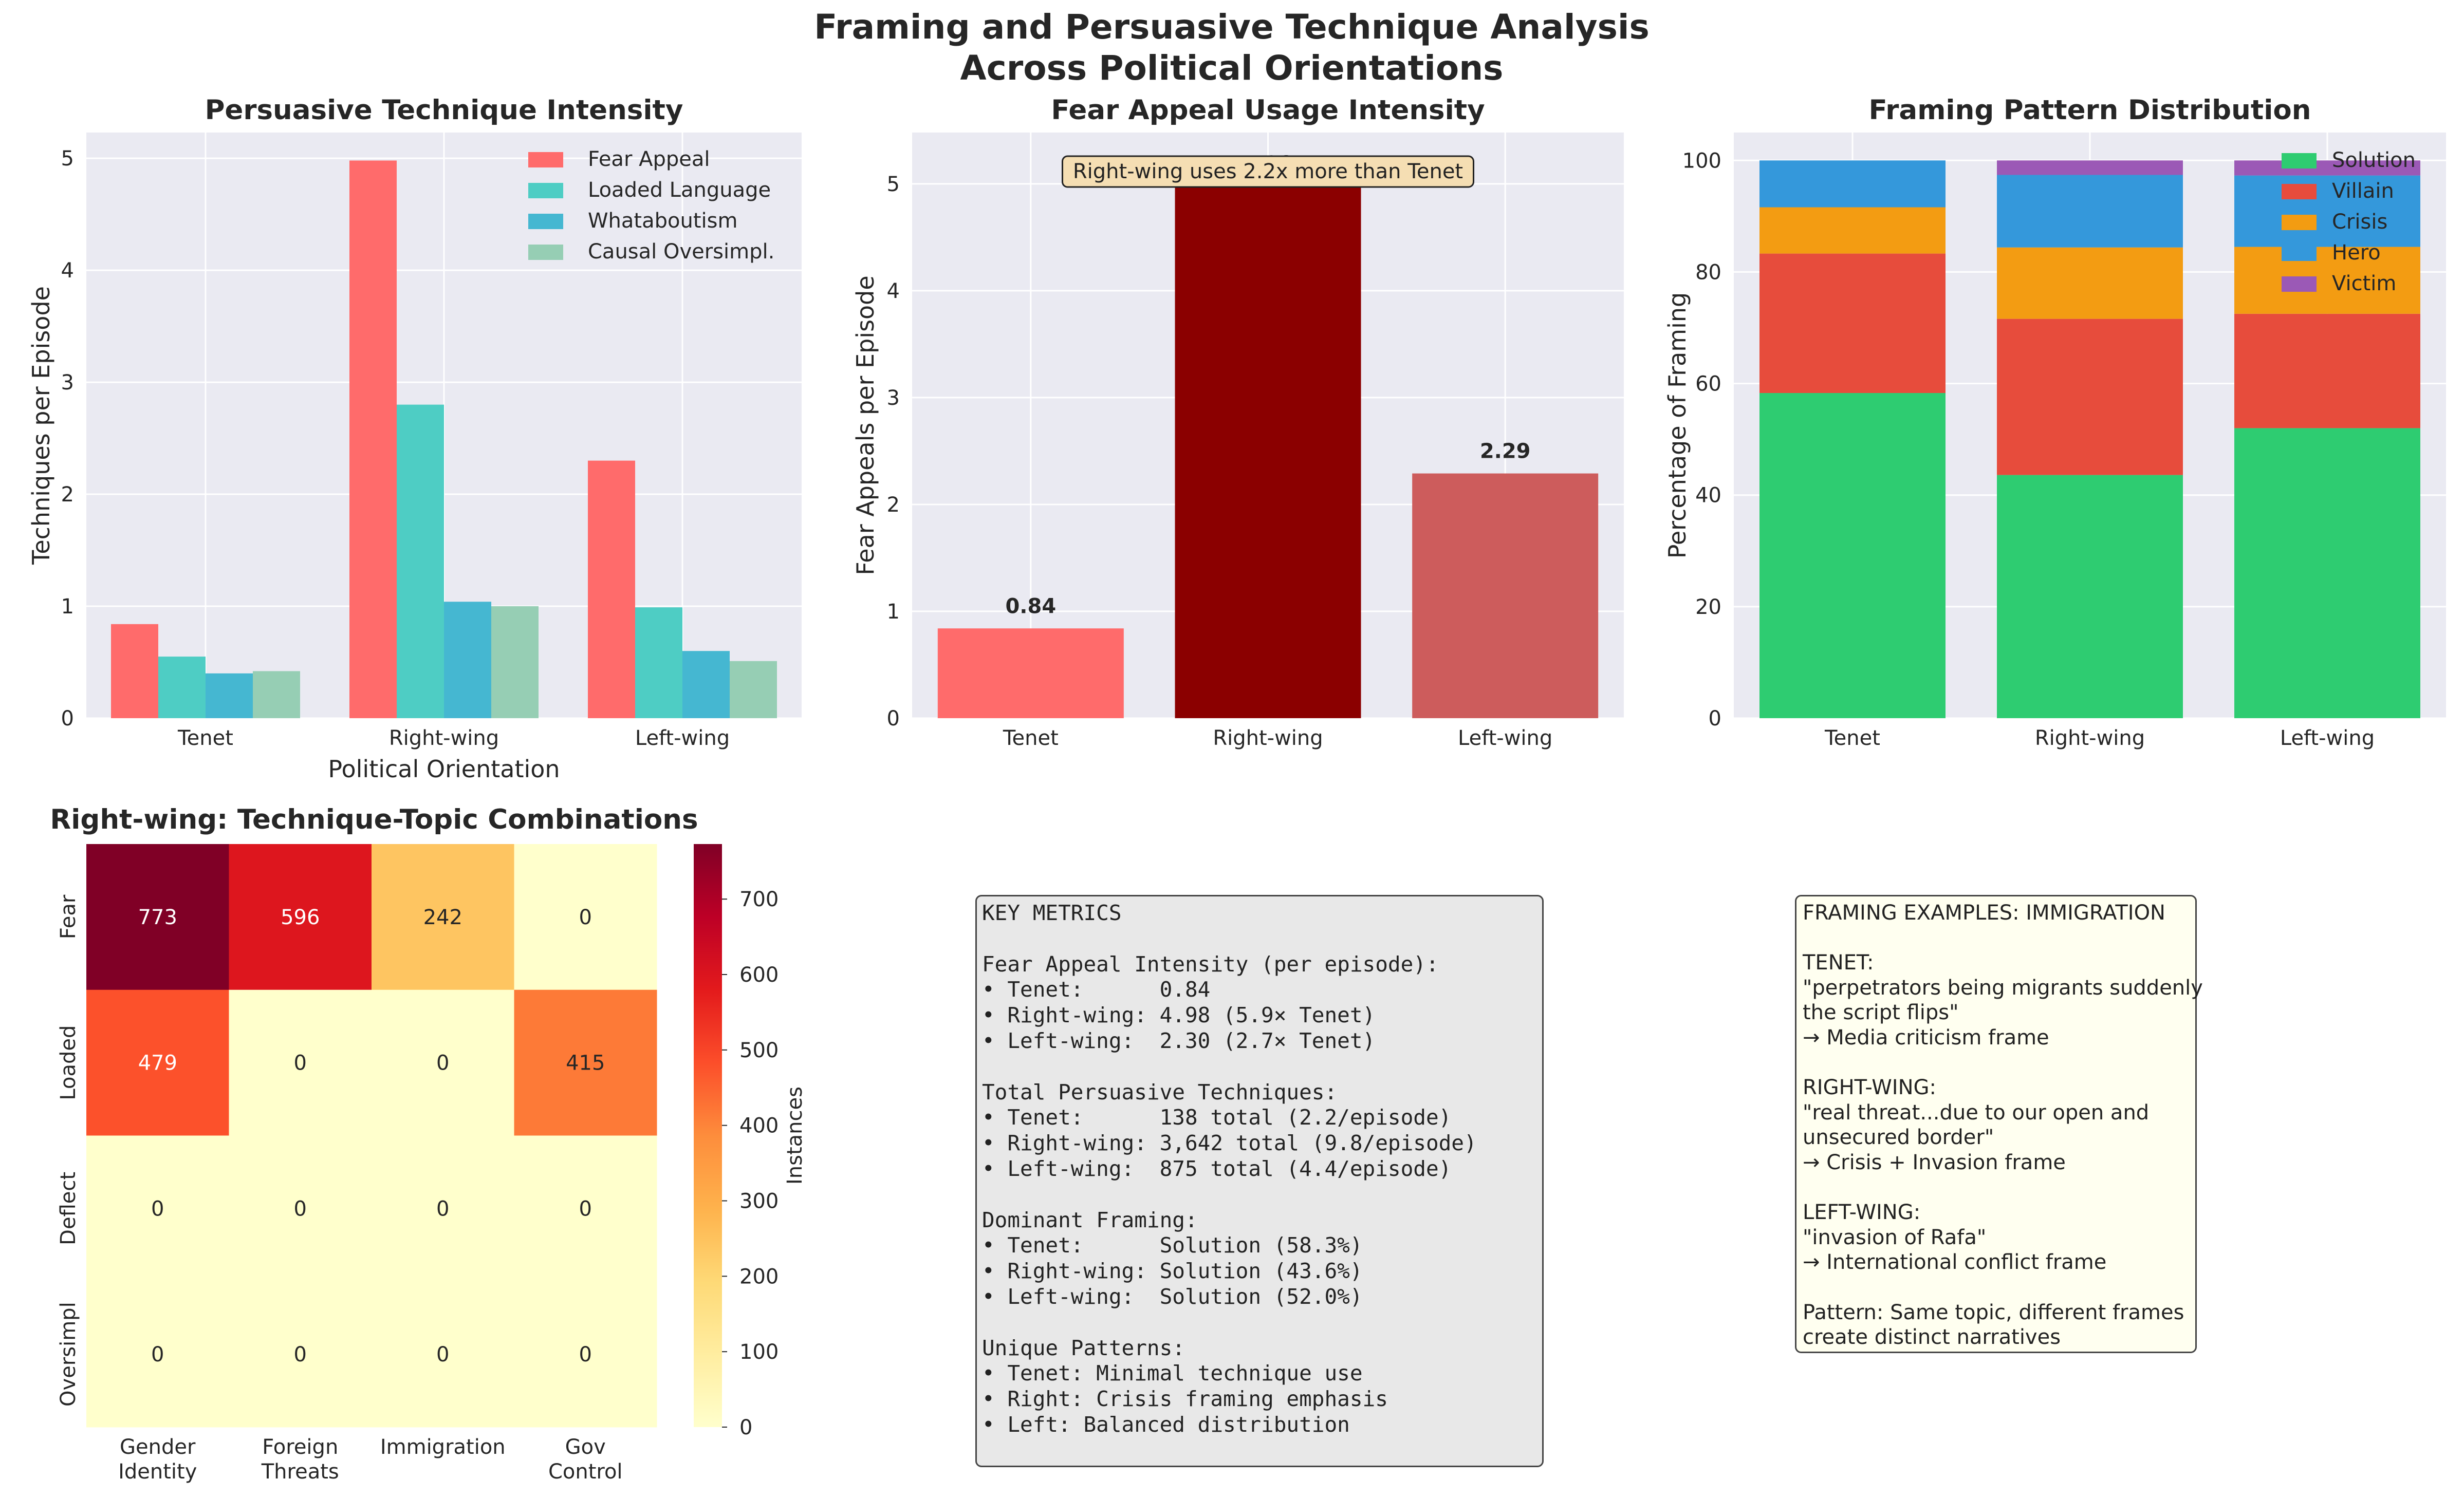 The height and width of the screenshot is (1498, 2464). What do you see at coordinates (585, 1447) in the screenshot?
I see `chart4-col-label: Gov` at bounding box center [585, 1447].